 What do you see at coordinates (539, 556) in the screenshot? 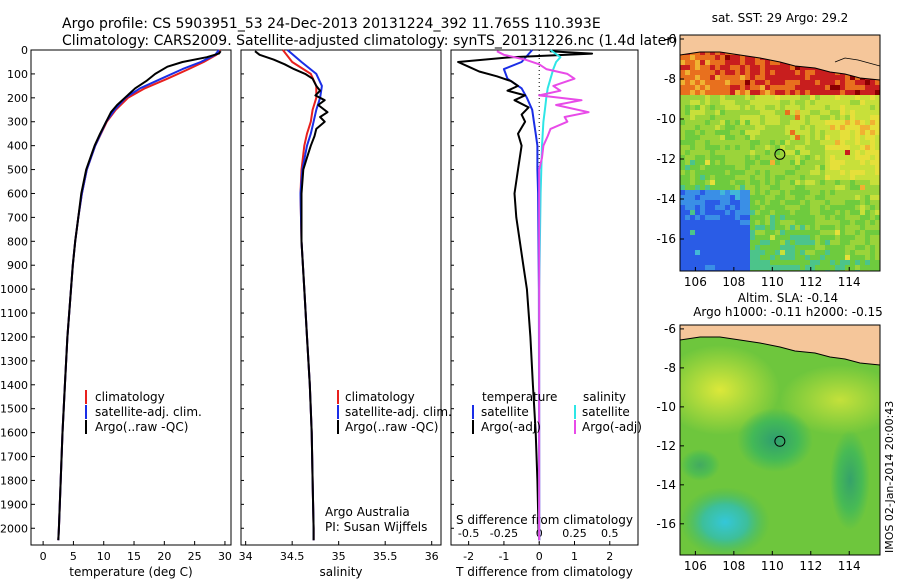
I see `x-tick-label: 0` at bounding box center [539, 556].